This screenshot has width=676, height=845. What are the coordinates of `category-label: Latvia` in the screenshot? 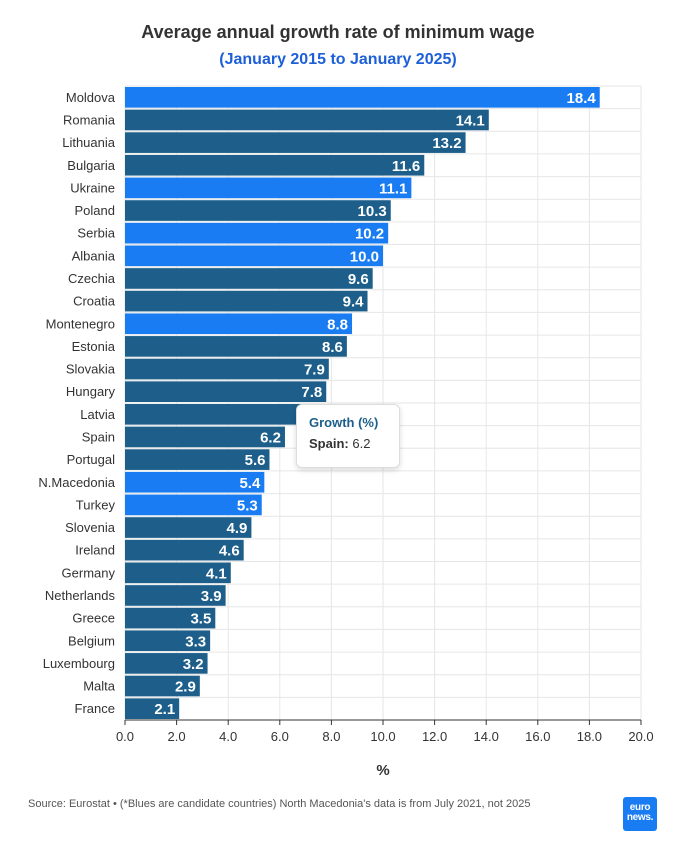 It's located at (97, 414).